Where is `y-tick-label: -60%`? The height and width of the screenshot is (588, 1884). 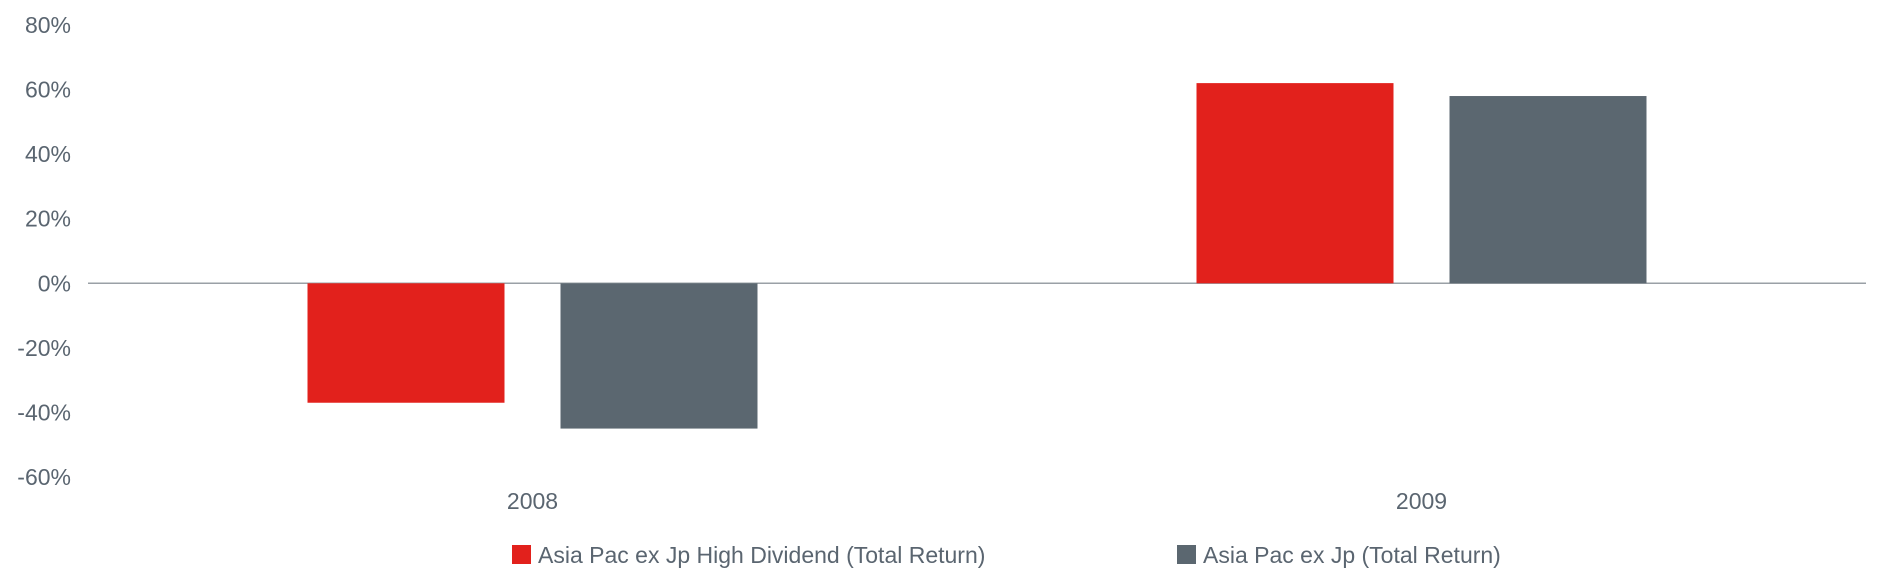
y-tick-label: -60% is located at coordinates (44, 477).